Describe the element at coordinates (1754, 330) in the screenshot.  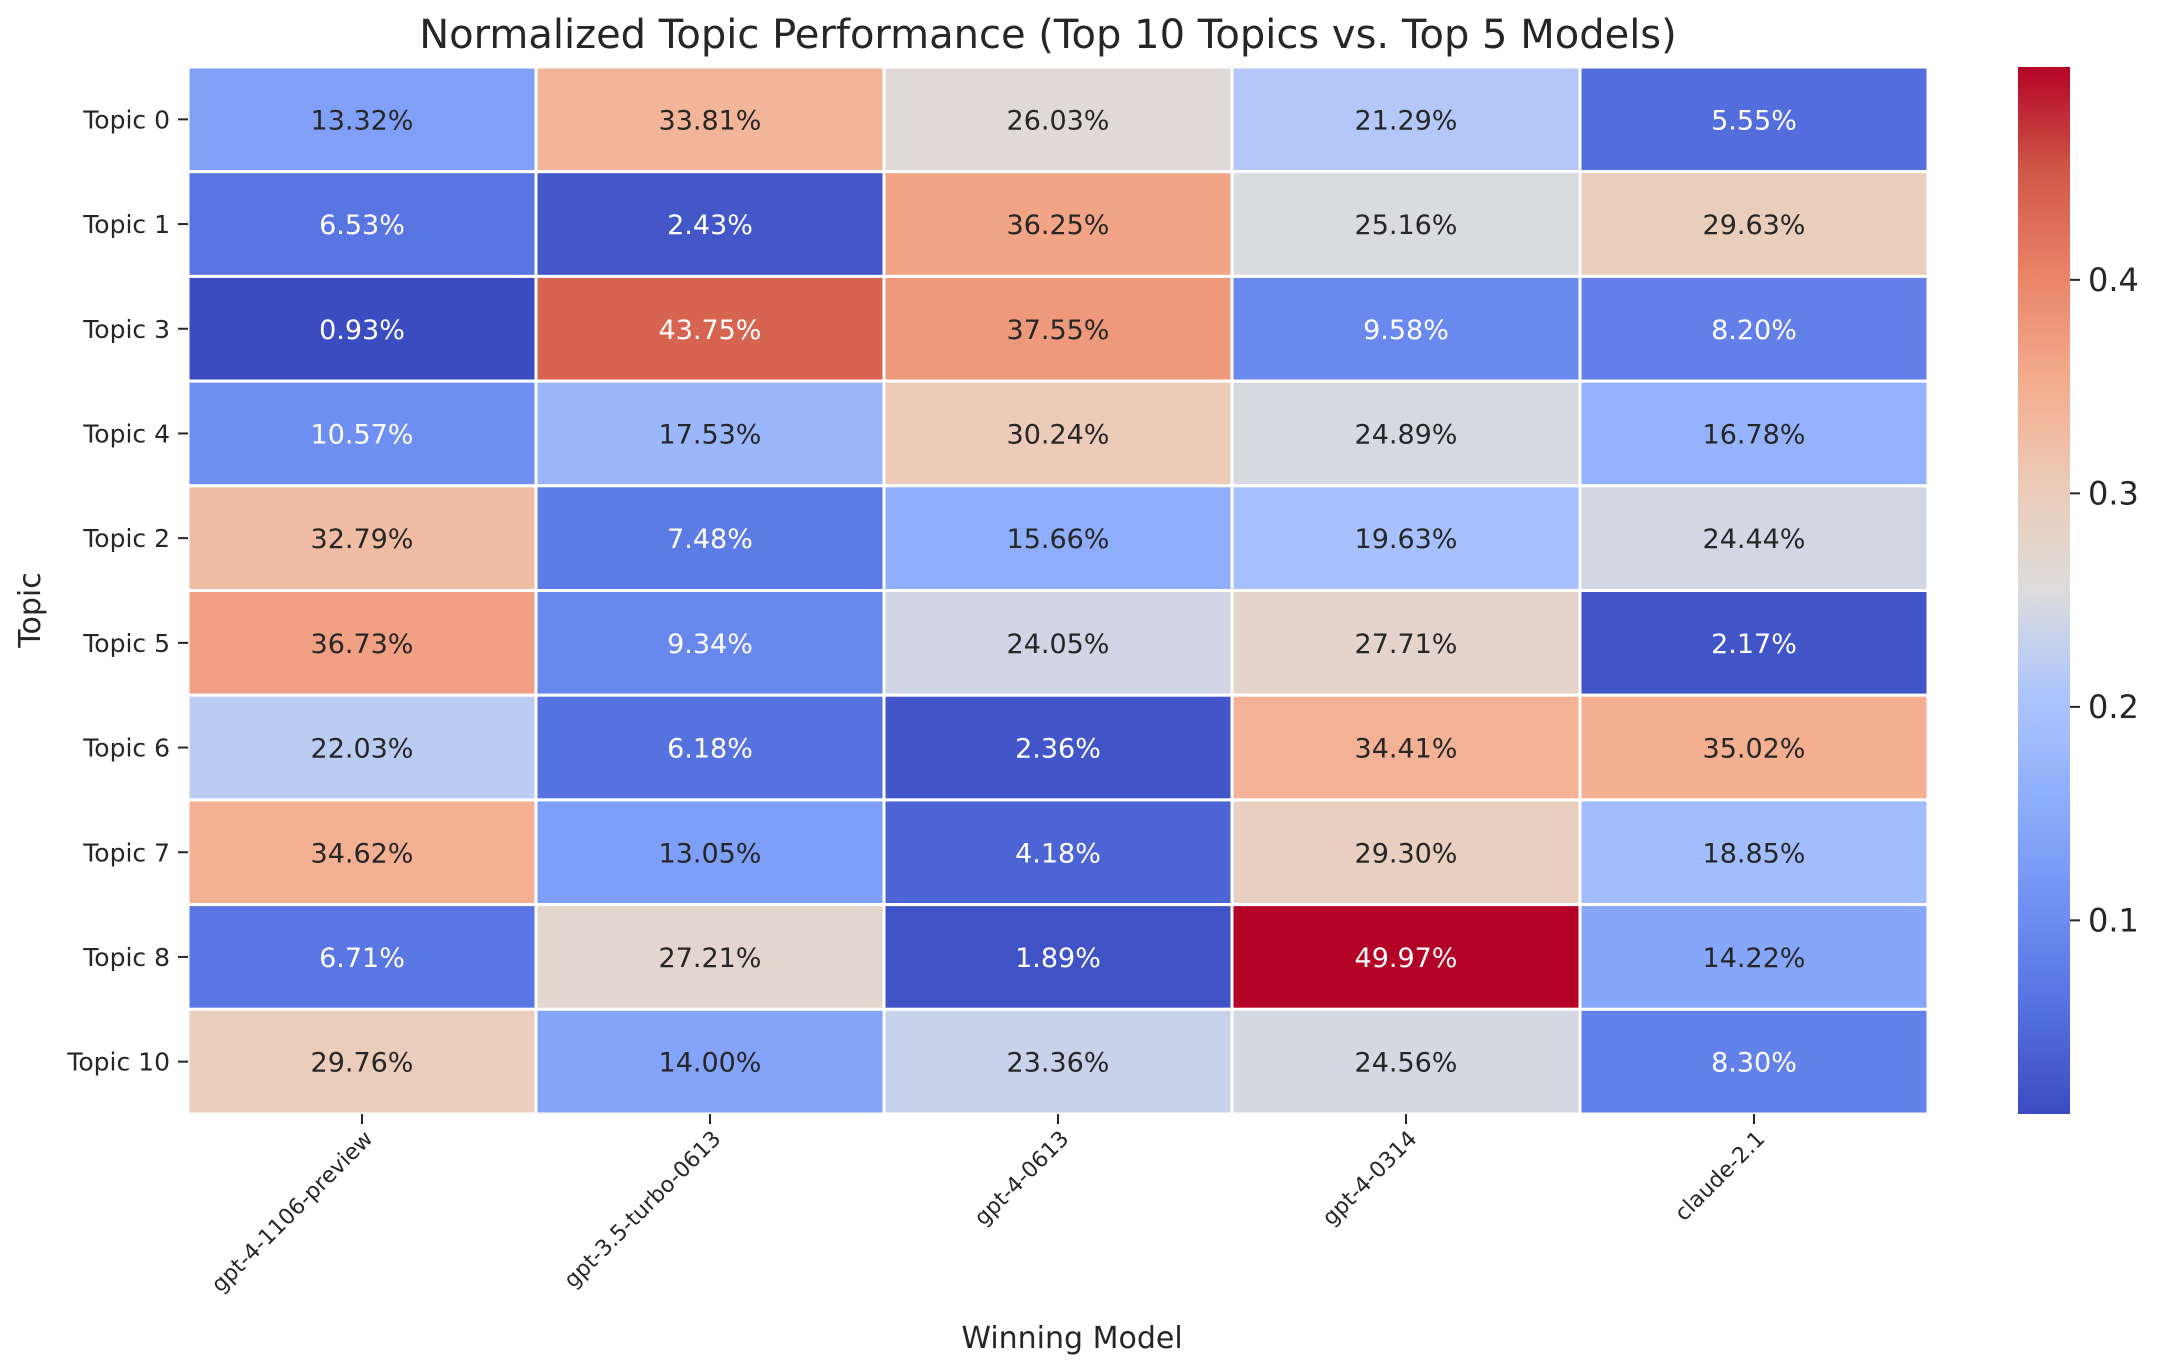
I see `cell-value-label: 8.20%` at that location.